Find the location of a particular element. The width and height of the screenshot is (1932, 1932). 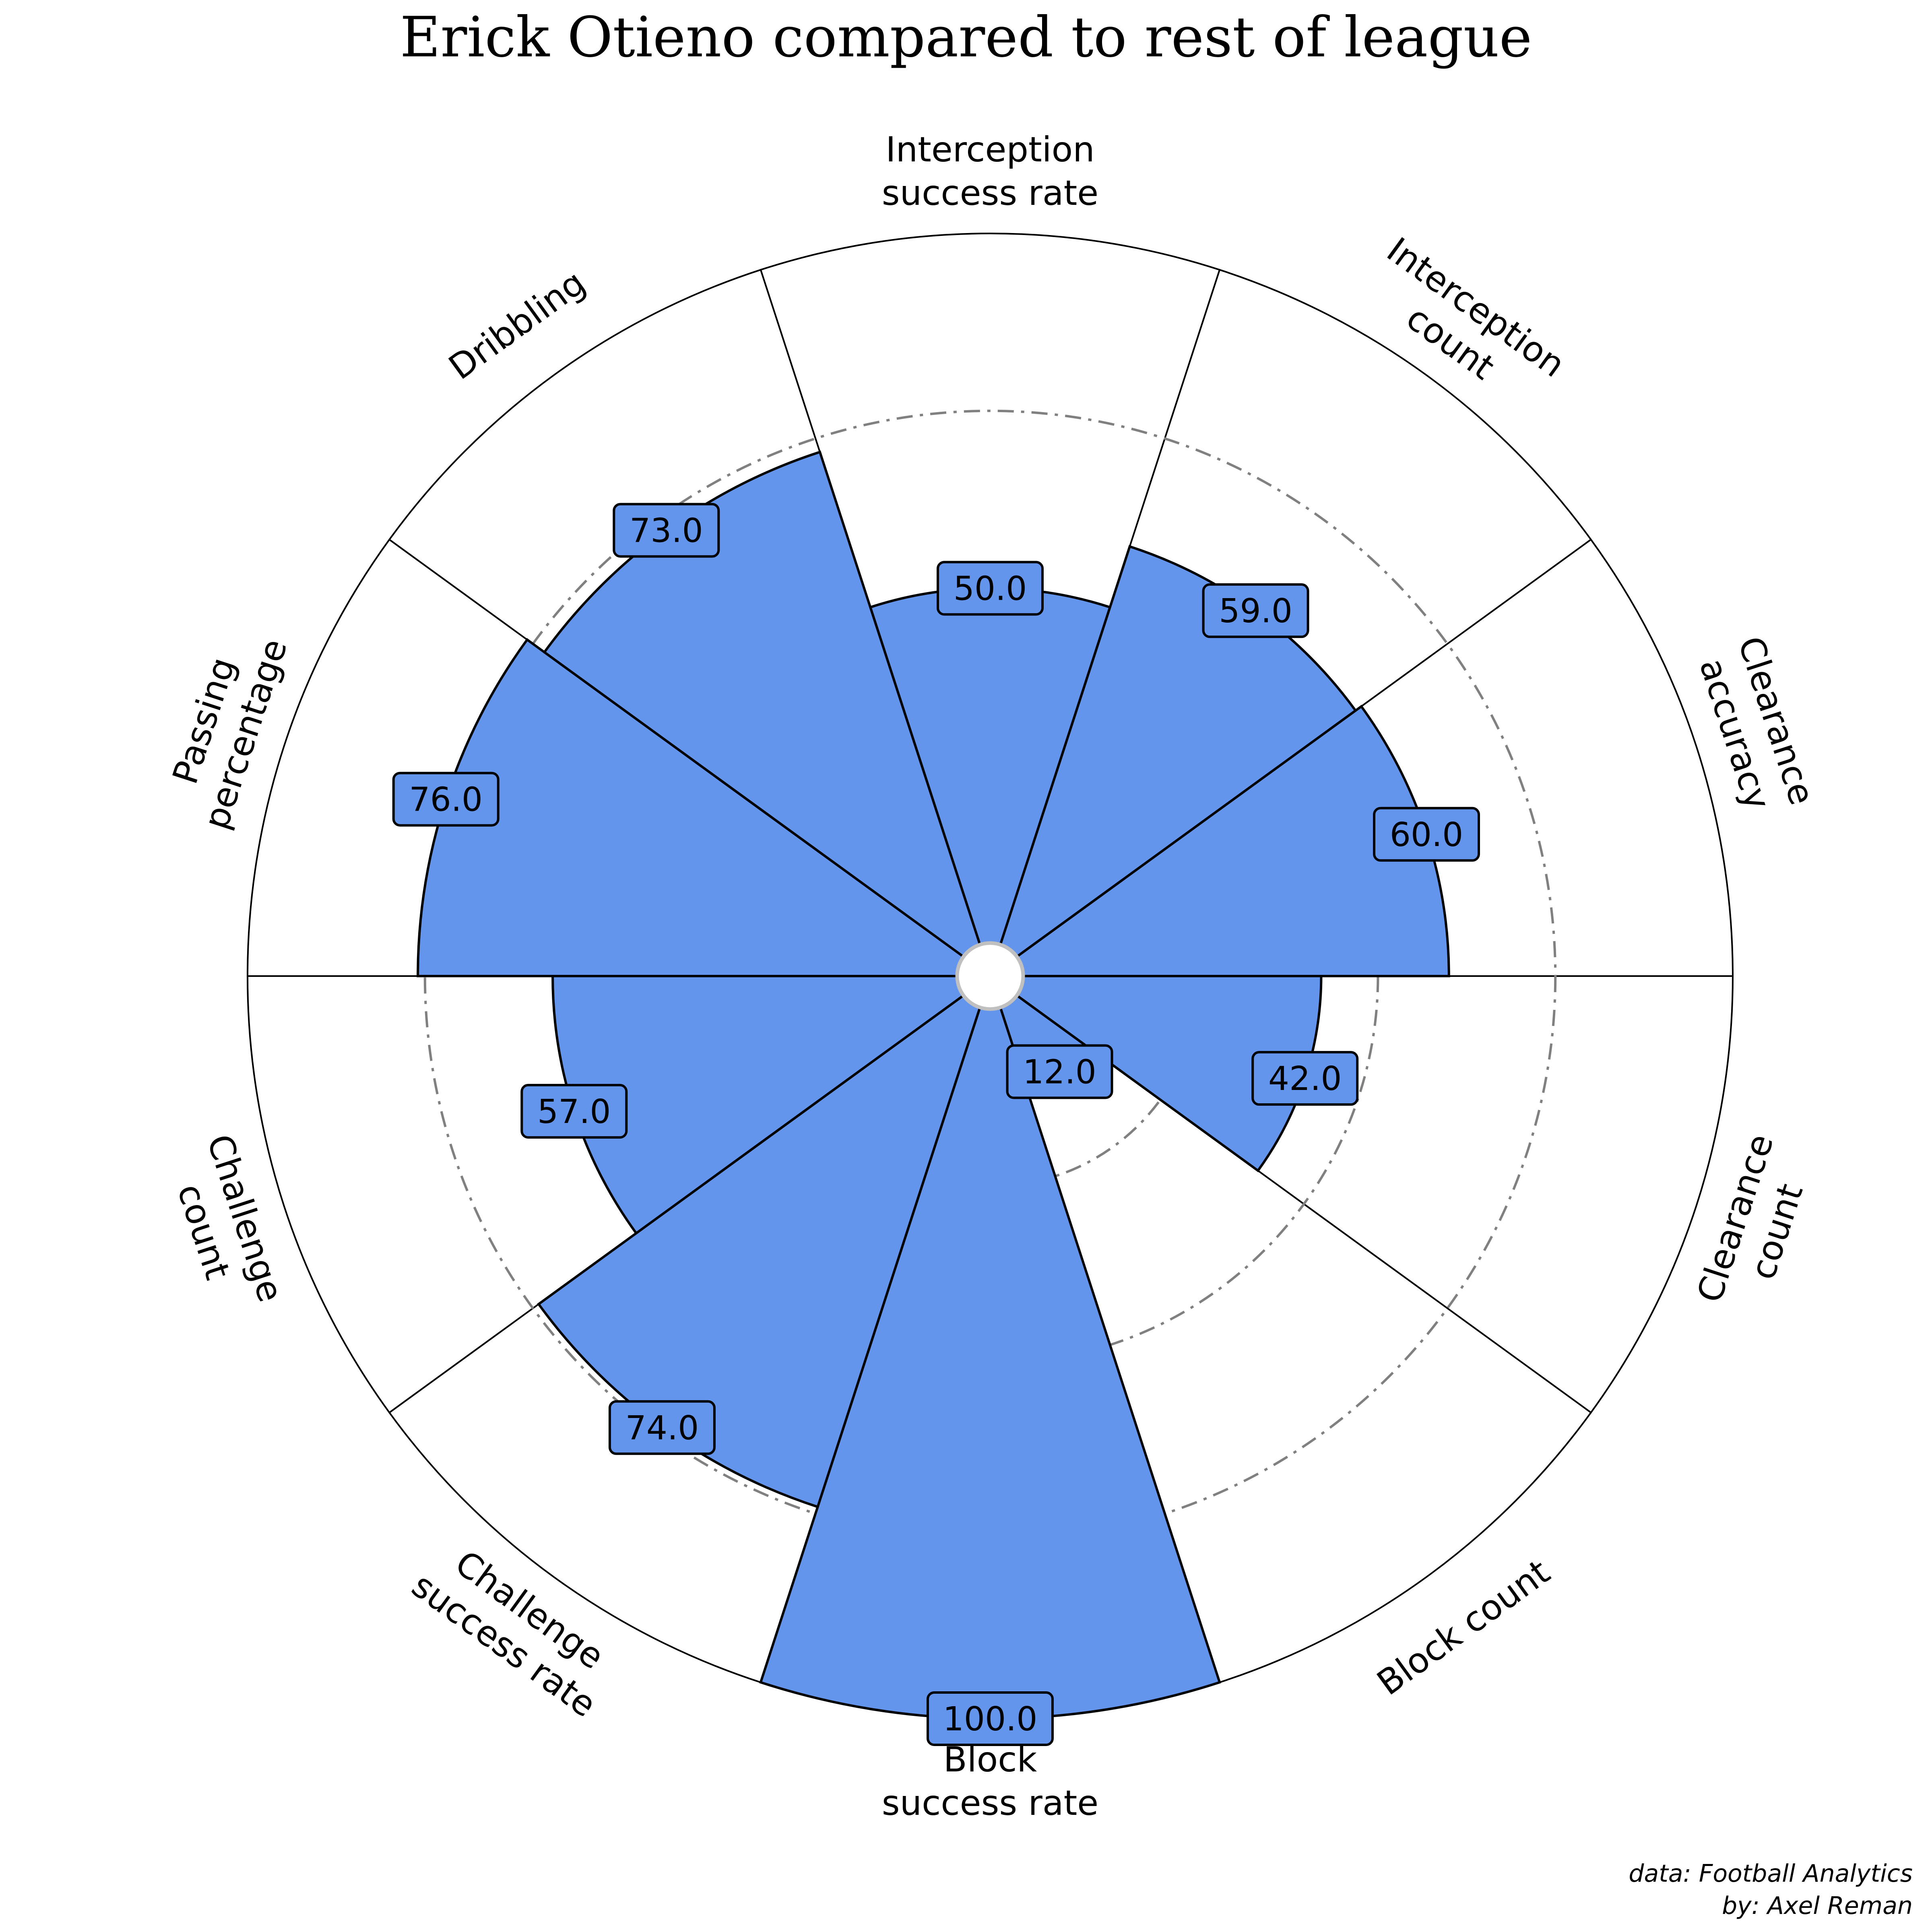

value-label: 73.0 is located at coordinates (666, 531).